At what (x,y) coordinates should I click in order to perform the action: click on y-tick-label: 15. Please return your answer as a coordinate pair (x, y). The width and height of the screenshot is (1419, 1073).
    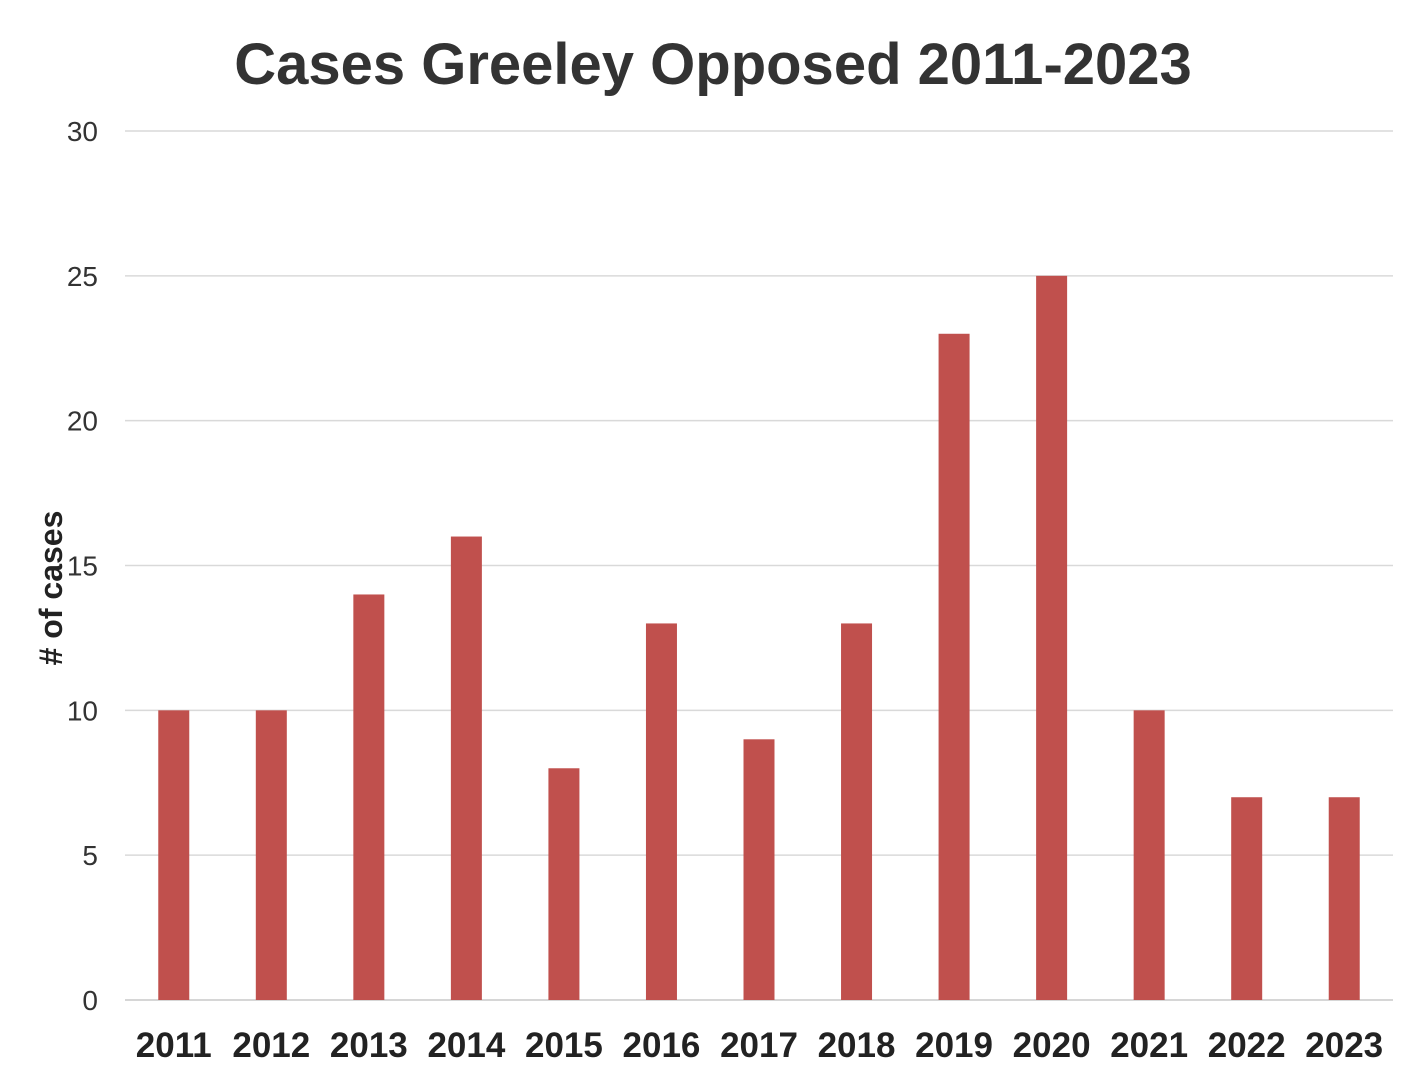
    Looking at the image, I should click on (82, 566).